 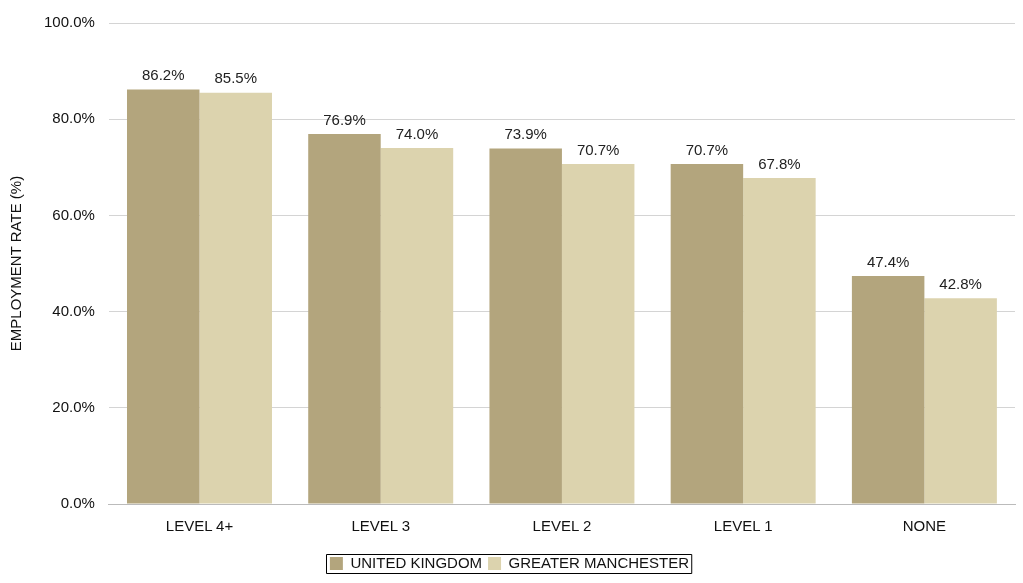 What do you see at coordinates (562, 526) in the screenshot?
I see `x-tick-label: LEVEL 2` at bounding box center [562, 526].